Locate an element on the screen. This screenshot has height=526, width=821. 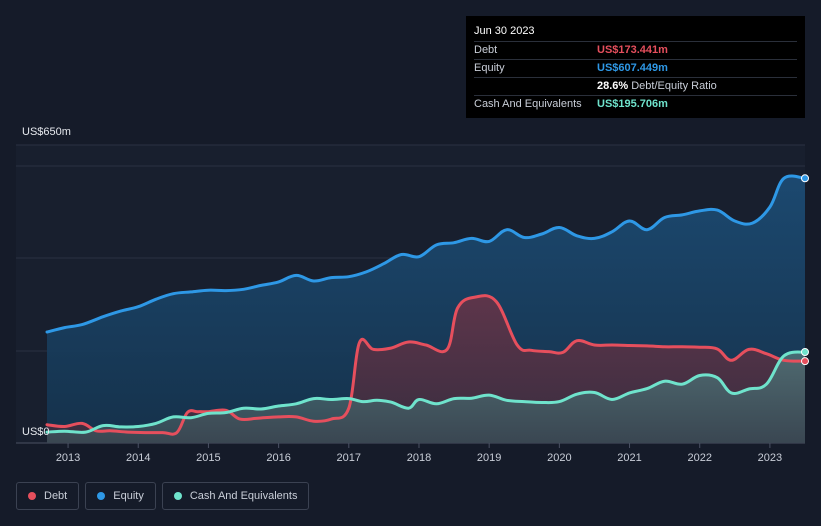
tooltip-value: 28.6% is located at coordinates (613, 86).